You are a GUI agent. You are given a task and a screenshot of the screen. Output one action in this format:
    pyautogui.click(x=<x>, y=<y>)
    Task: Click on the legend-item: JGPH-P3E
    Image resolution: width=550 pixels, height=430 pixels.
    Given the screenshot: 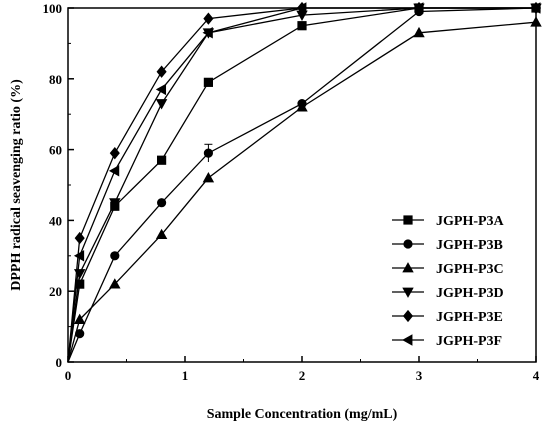 What is the action you would take?
    pyautogui.click(x=447, y=317)
    